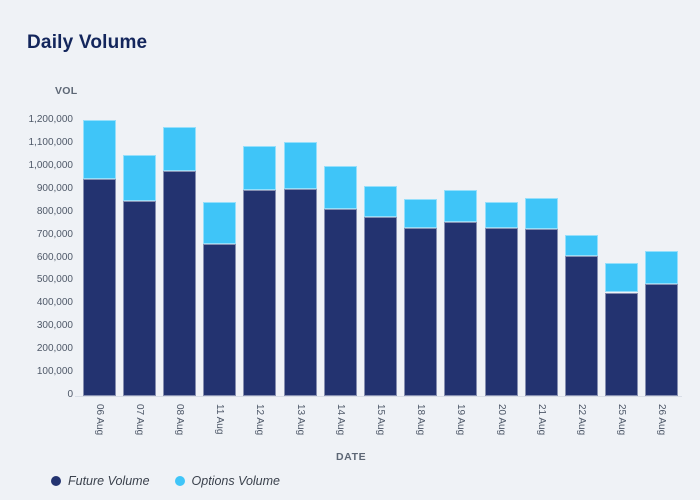  Describe the element at coordinates (179, 420) in the screenshot. I see `x-tick-label-08-aug: 08 Aug` at that location.